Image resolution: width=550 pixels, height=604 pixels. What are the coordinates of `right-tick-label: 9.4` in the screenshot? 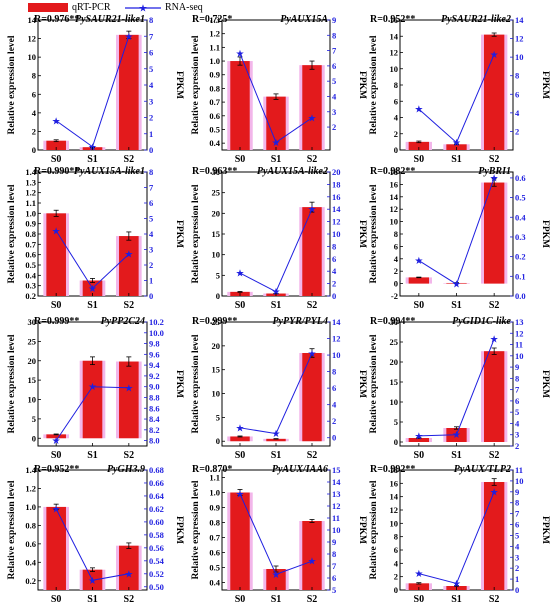 It's located at (154, 365).